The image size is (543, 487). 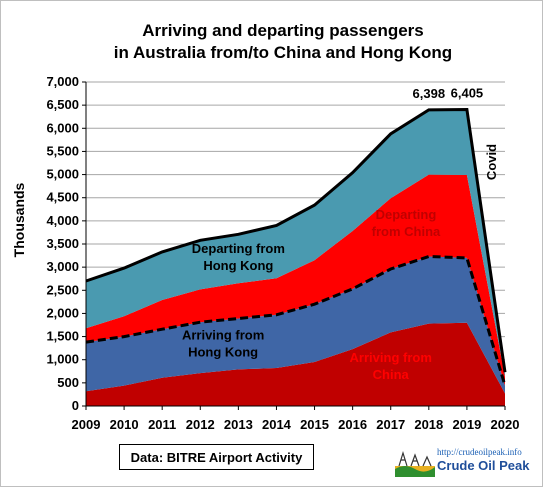 I want to click on series-label-3-line-1: China, so click(x=391, y=374).